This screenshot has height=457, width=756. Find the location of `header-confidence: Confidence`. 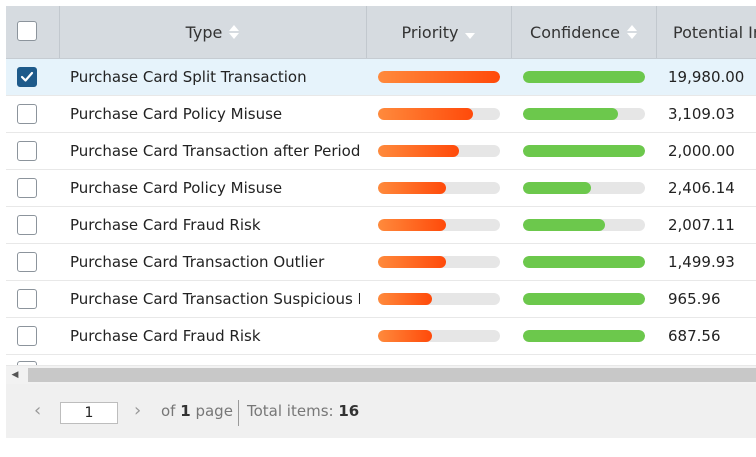

header-confidence: Confidence is located at coordinates (584, 32).